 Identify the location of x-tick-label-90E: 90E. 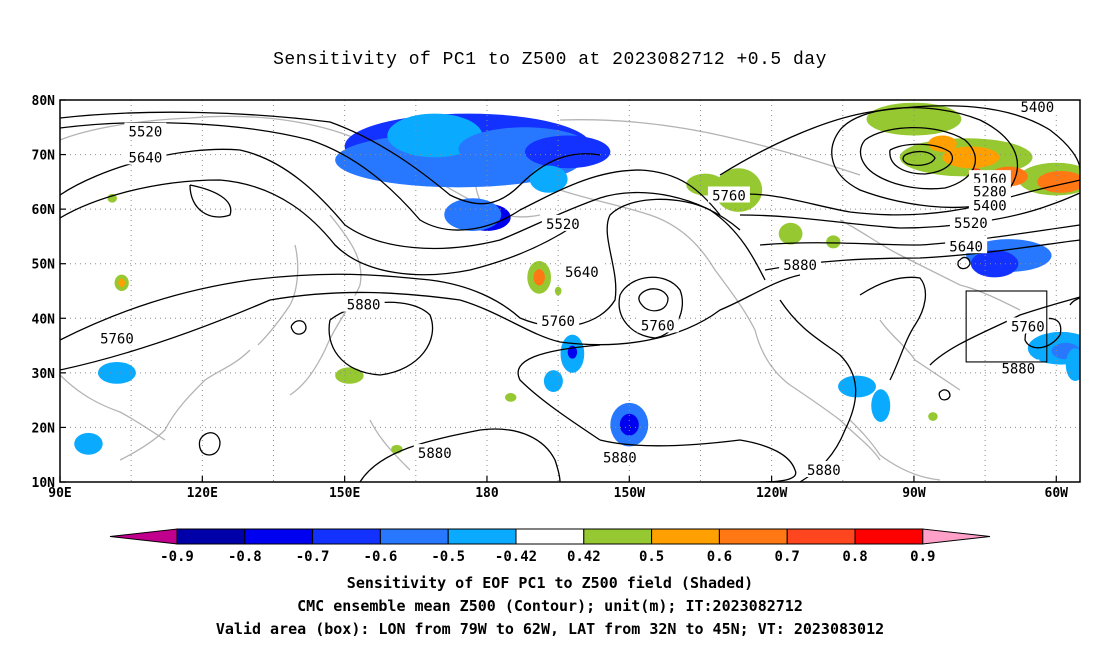
(59, 493).